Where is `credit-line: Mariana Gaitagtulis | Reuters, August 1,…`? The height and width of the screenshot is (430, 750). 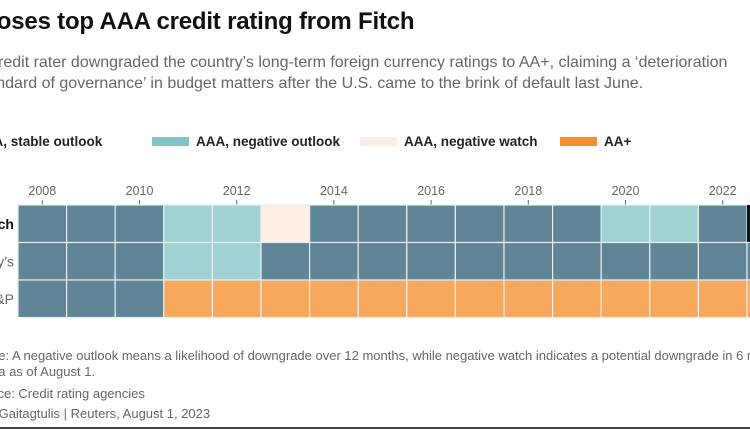 credit-line: Mariana Gaitagtulis | Reuters, August 1,… is located at coordinates (105, 413).